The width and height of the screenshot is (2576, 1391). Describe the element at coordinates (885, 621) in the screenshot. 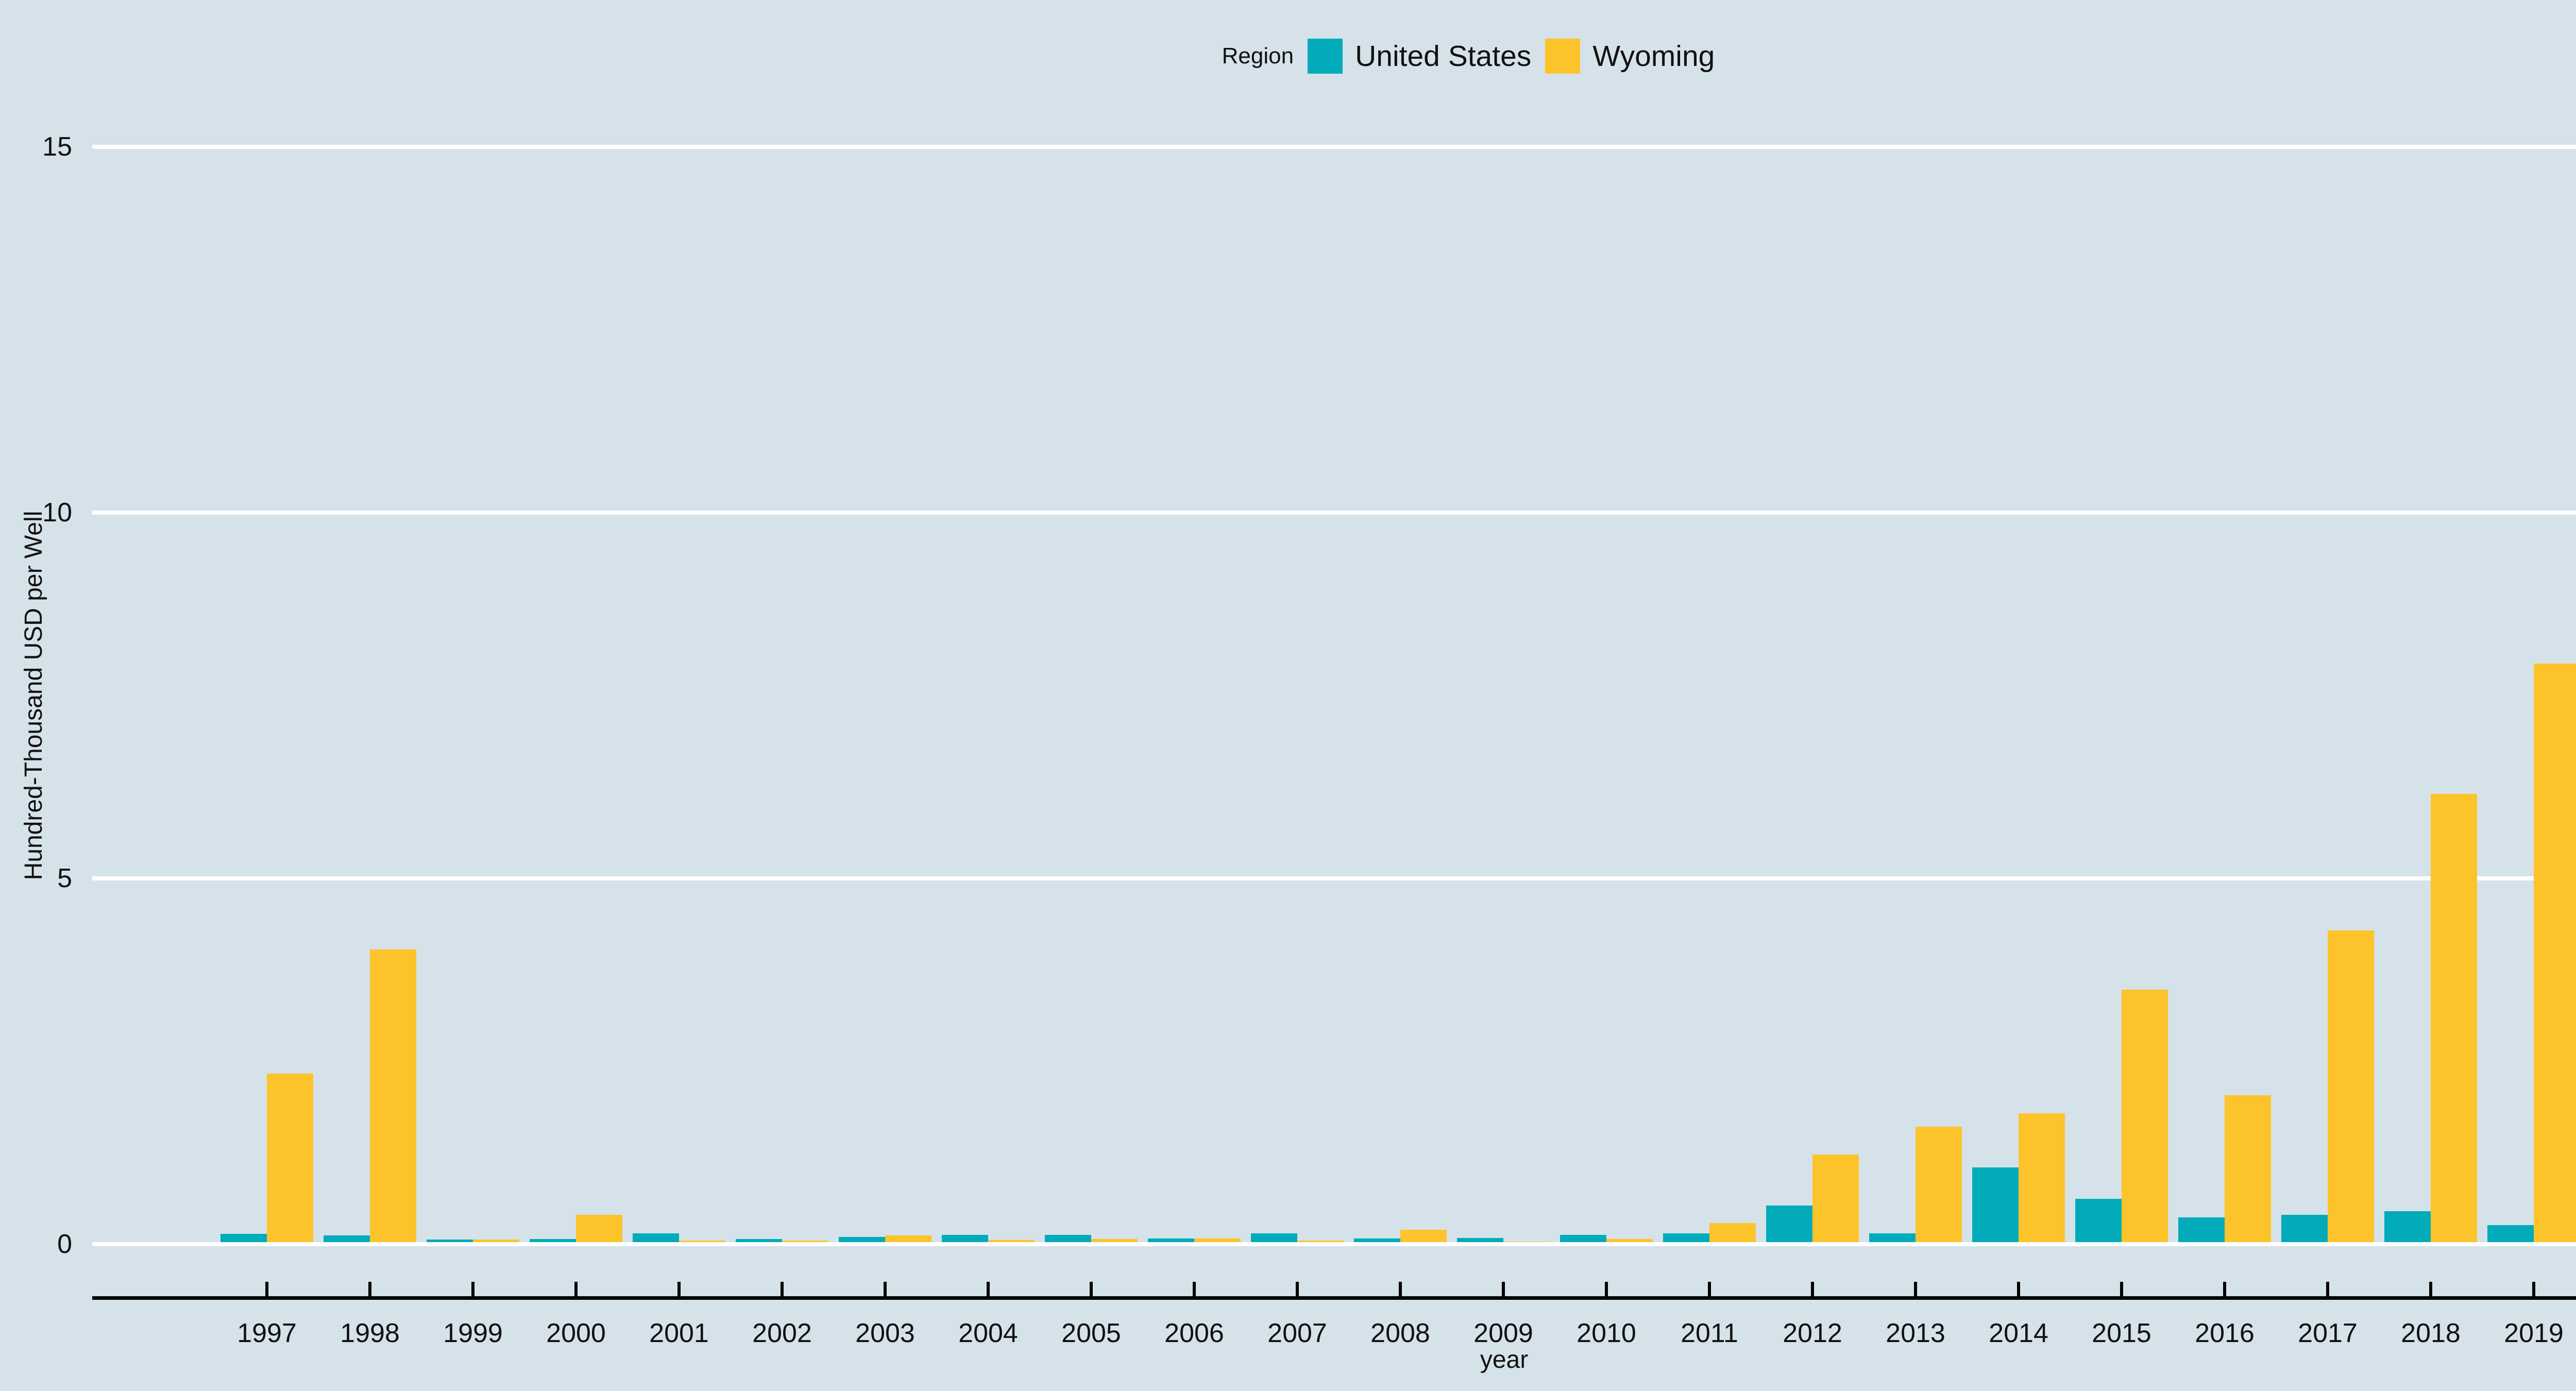

I see `bar-group-2003` at that location.